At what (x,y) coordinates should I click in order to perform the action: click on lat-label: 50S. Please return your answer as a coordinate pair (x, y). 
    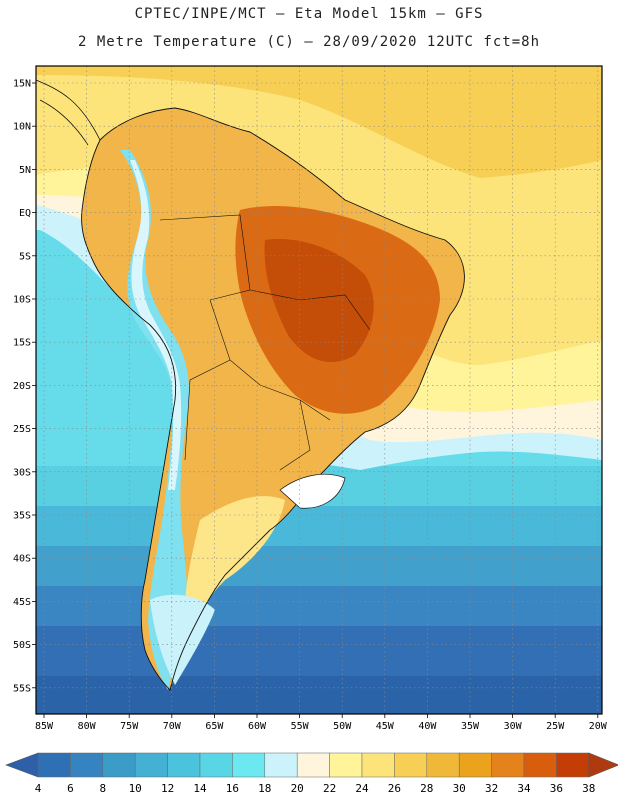
    Looking at the image, I should click on (22, 645).